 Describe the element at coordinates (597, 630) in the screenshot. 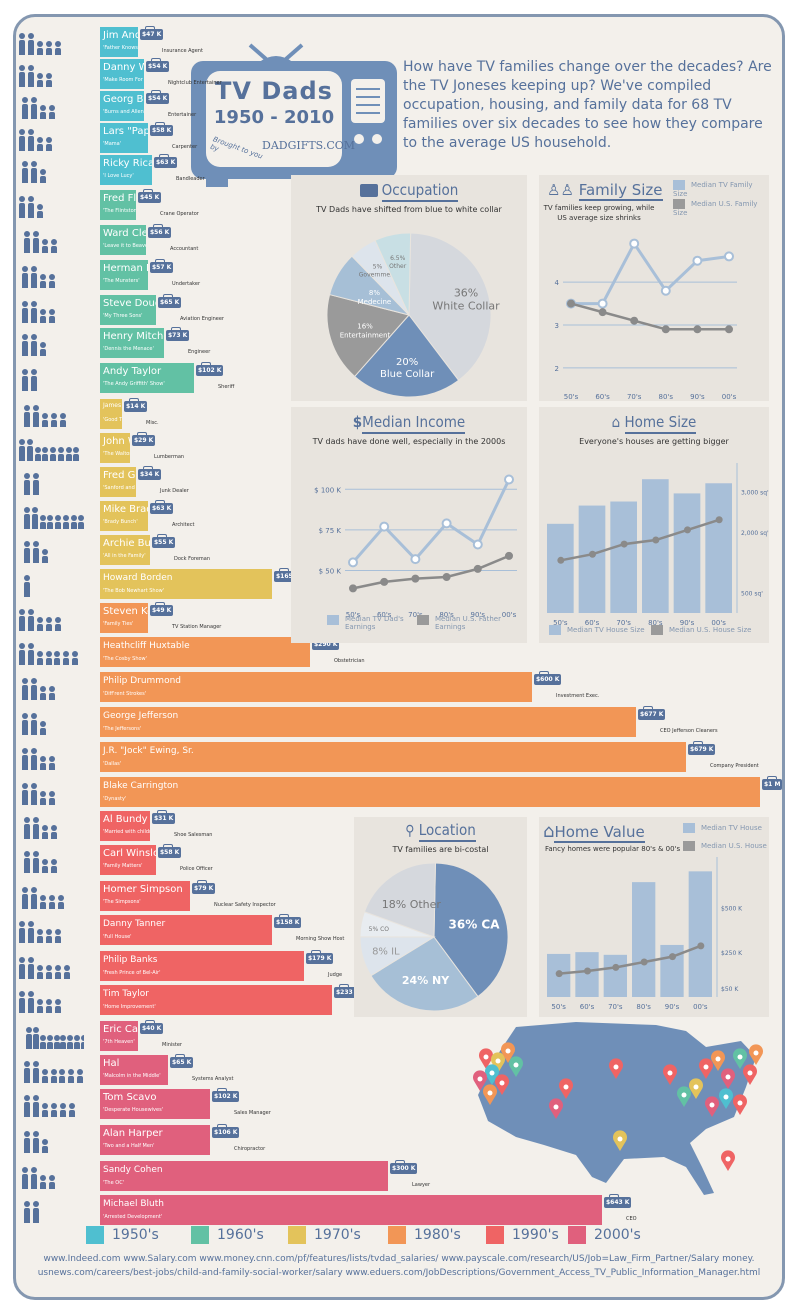

I see `legend-median-tv-house-size: Median TV House Size` at that location.